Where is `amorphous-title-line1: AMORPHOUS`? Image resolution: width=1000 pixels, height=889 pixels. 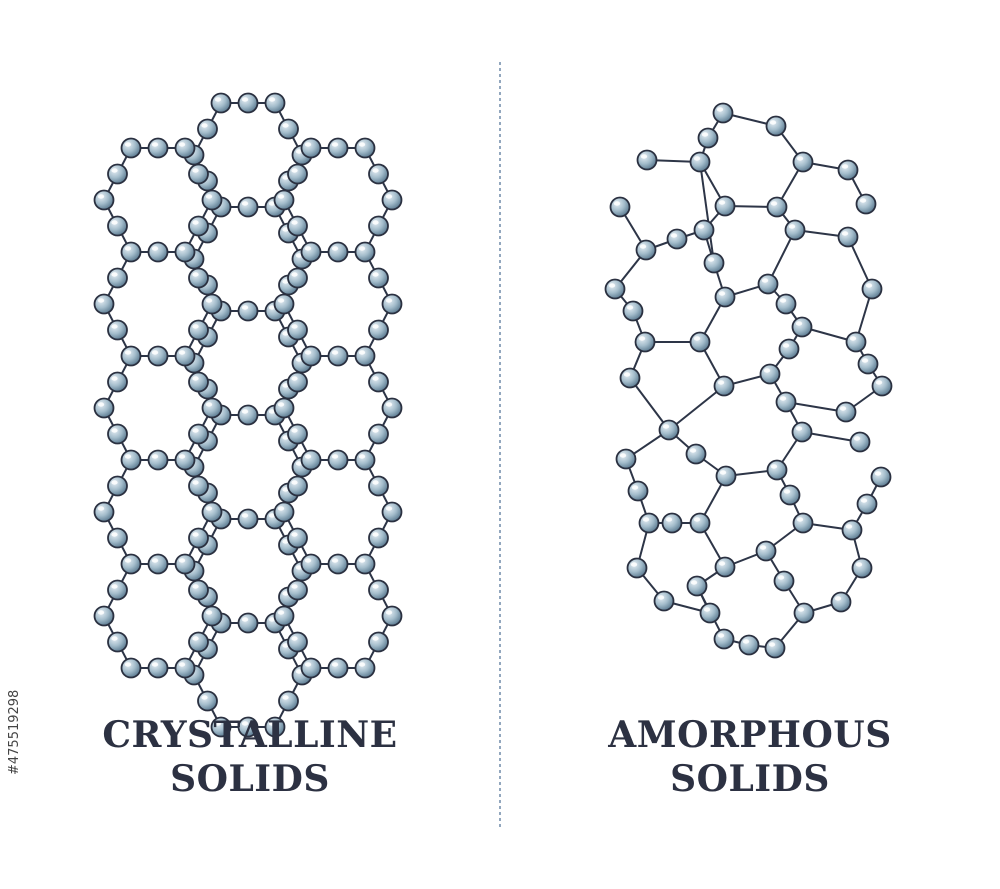 amorphous-title-line1: AMORPHOUS is located at coordinates (750, 735).